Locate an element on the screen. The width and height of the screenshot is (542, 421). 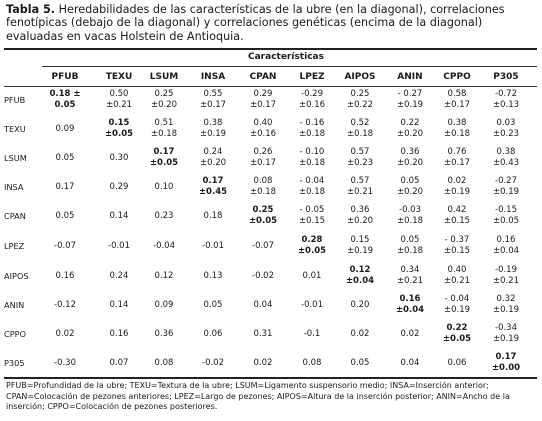
heritability-cell: 0.18 ±0.05 is located at coordinates (65, 99).